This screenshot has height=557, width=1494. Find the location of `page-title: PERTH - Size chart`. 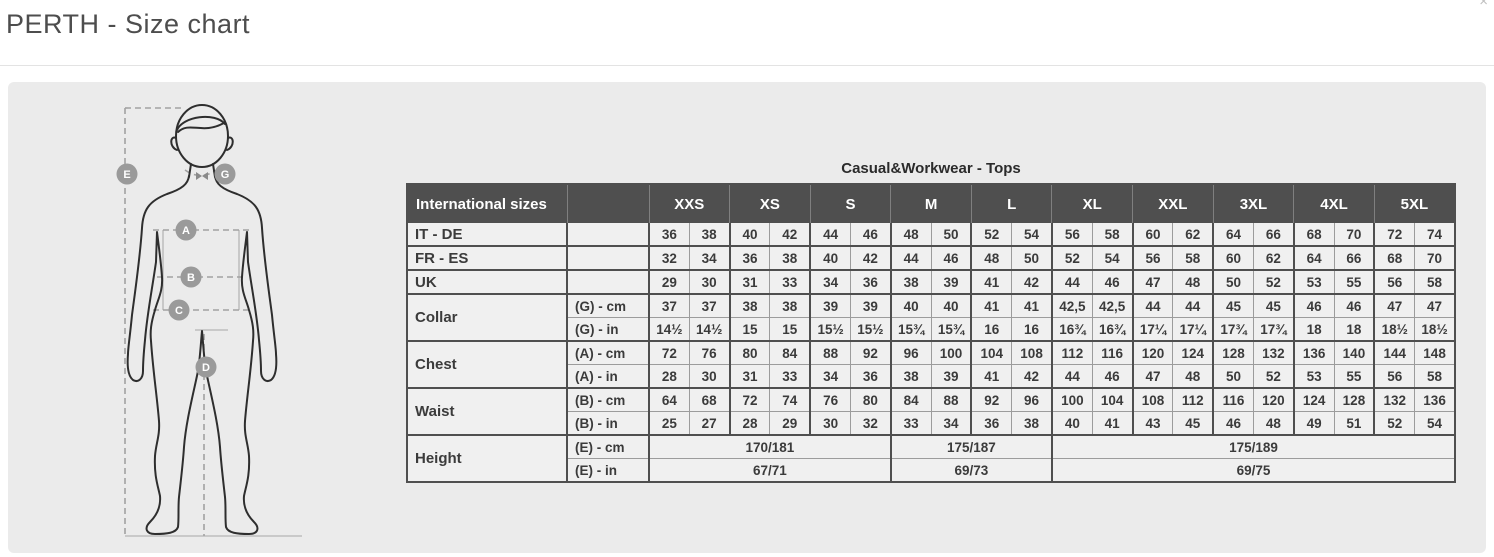

page-title: PERTH - Size chart is located at coordinates (128, 24).